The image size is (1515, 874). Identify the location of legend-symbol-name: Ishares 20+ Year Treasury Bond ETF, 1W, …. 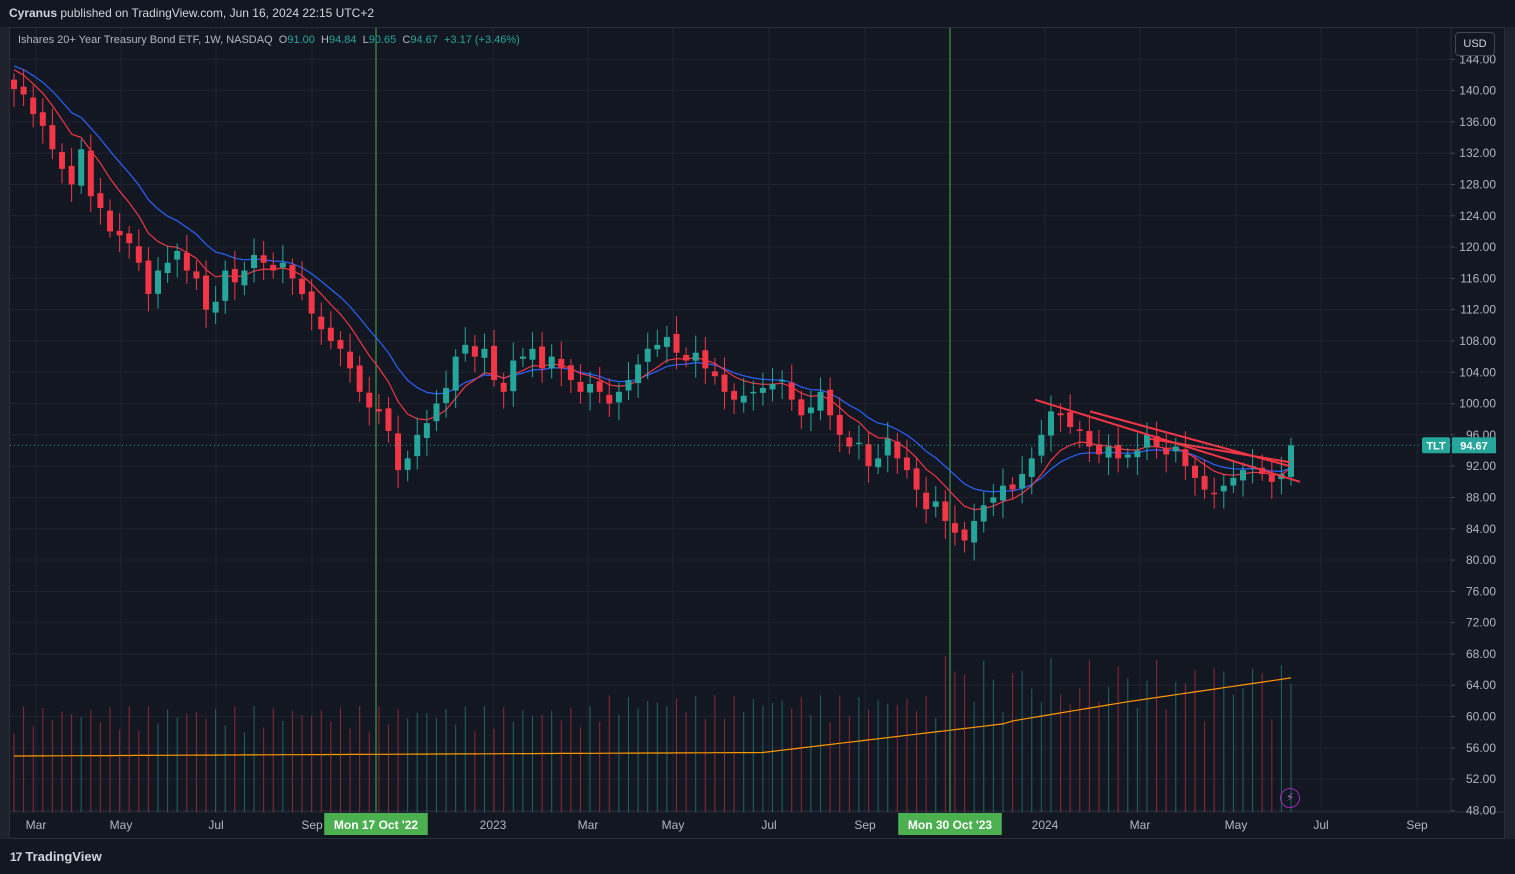
(145, 40).